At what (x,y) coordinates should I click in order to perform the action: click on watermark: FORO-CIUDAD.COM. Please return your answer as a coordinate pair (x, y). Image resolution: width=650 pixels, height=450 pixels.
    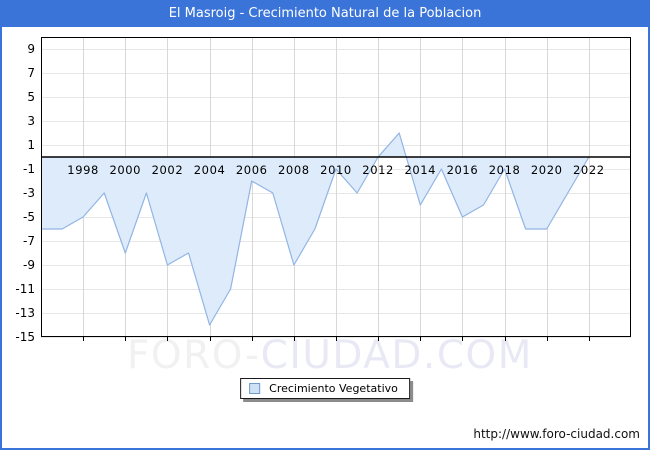
    Looking at the image, I should click on (330, 355).